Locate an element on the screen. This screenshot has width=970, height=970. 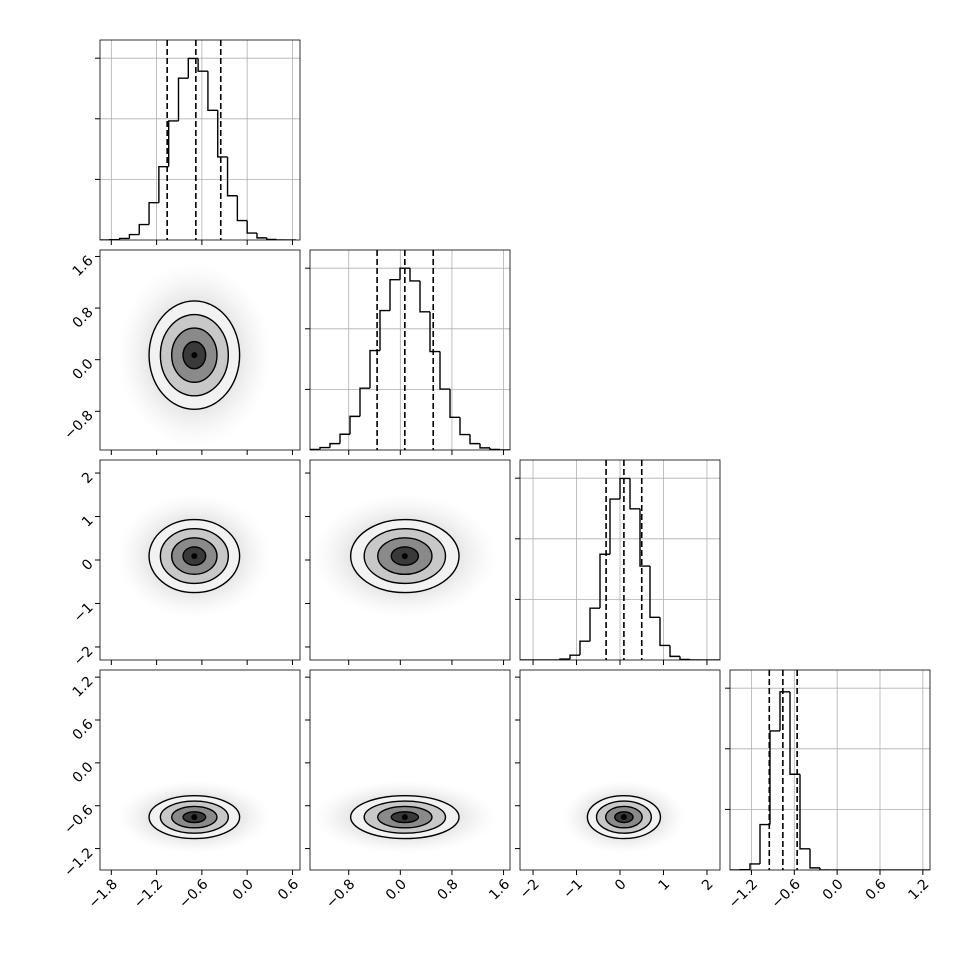
panel: −1.8 −1.2 −0.6 0.0 0.6−1.2−0.60.00.61.2 is located at coordinates (181, 790).